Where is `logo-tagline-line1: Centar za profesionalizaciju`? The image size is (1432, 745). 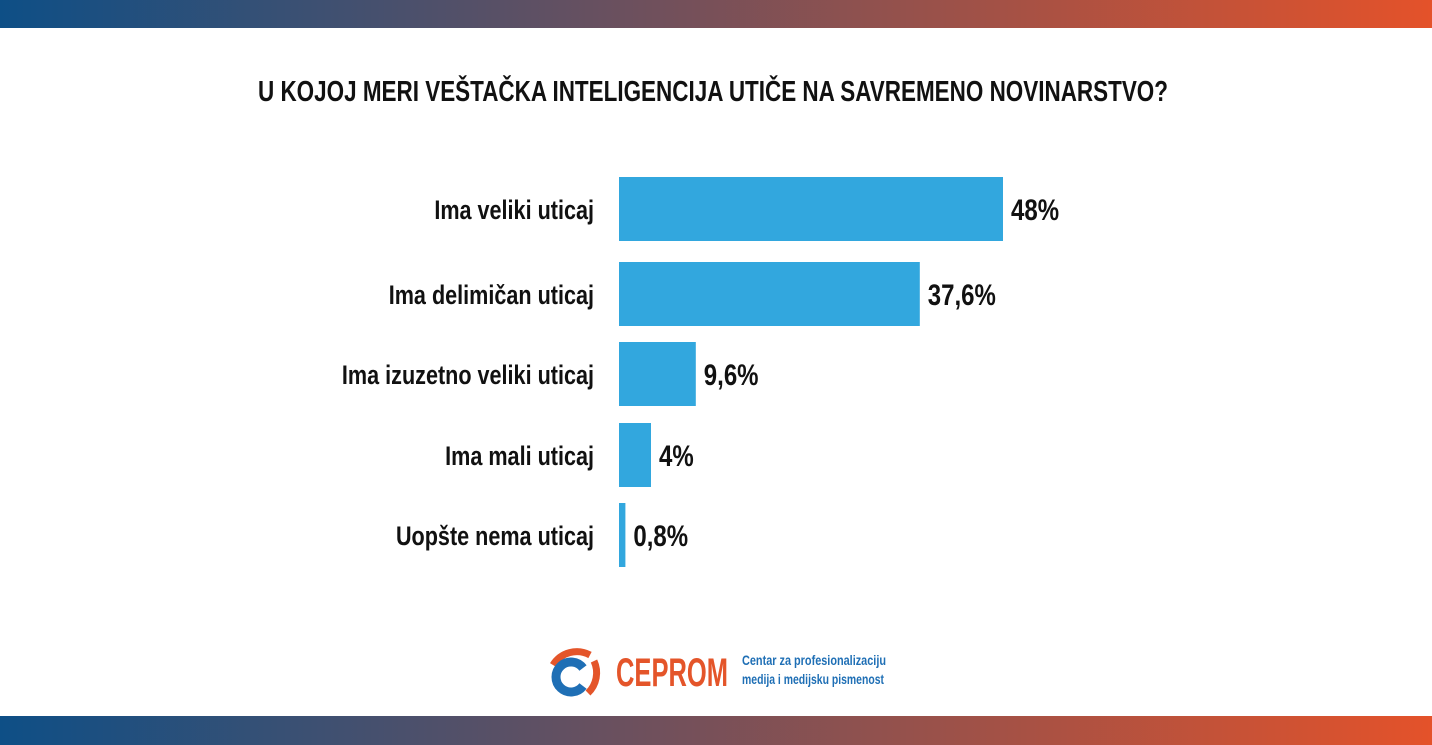
logo-tagline-line1: Centar za profesionalizaciju is located at coordinates (814, 660).